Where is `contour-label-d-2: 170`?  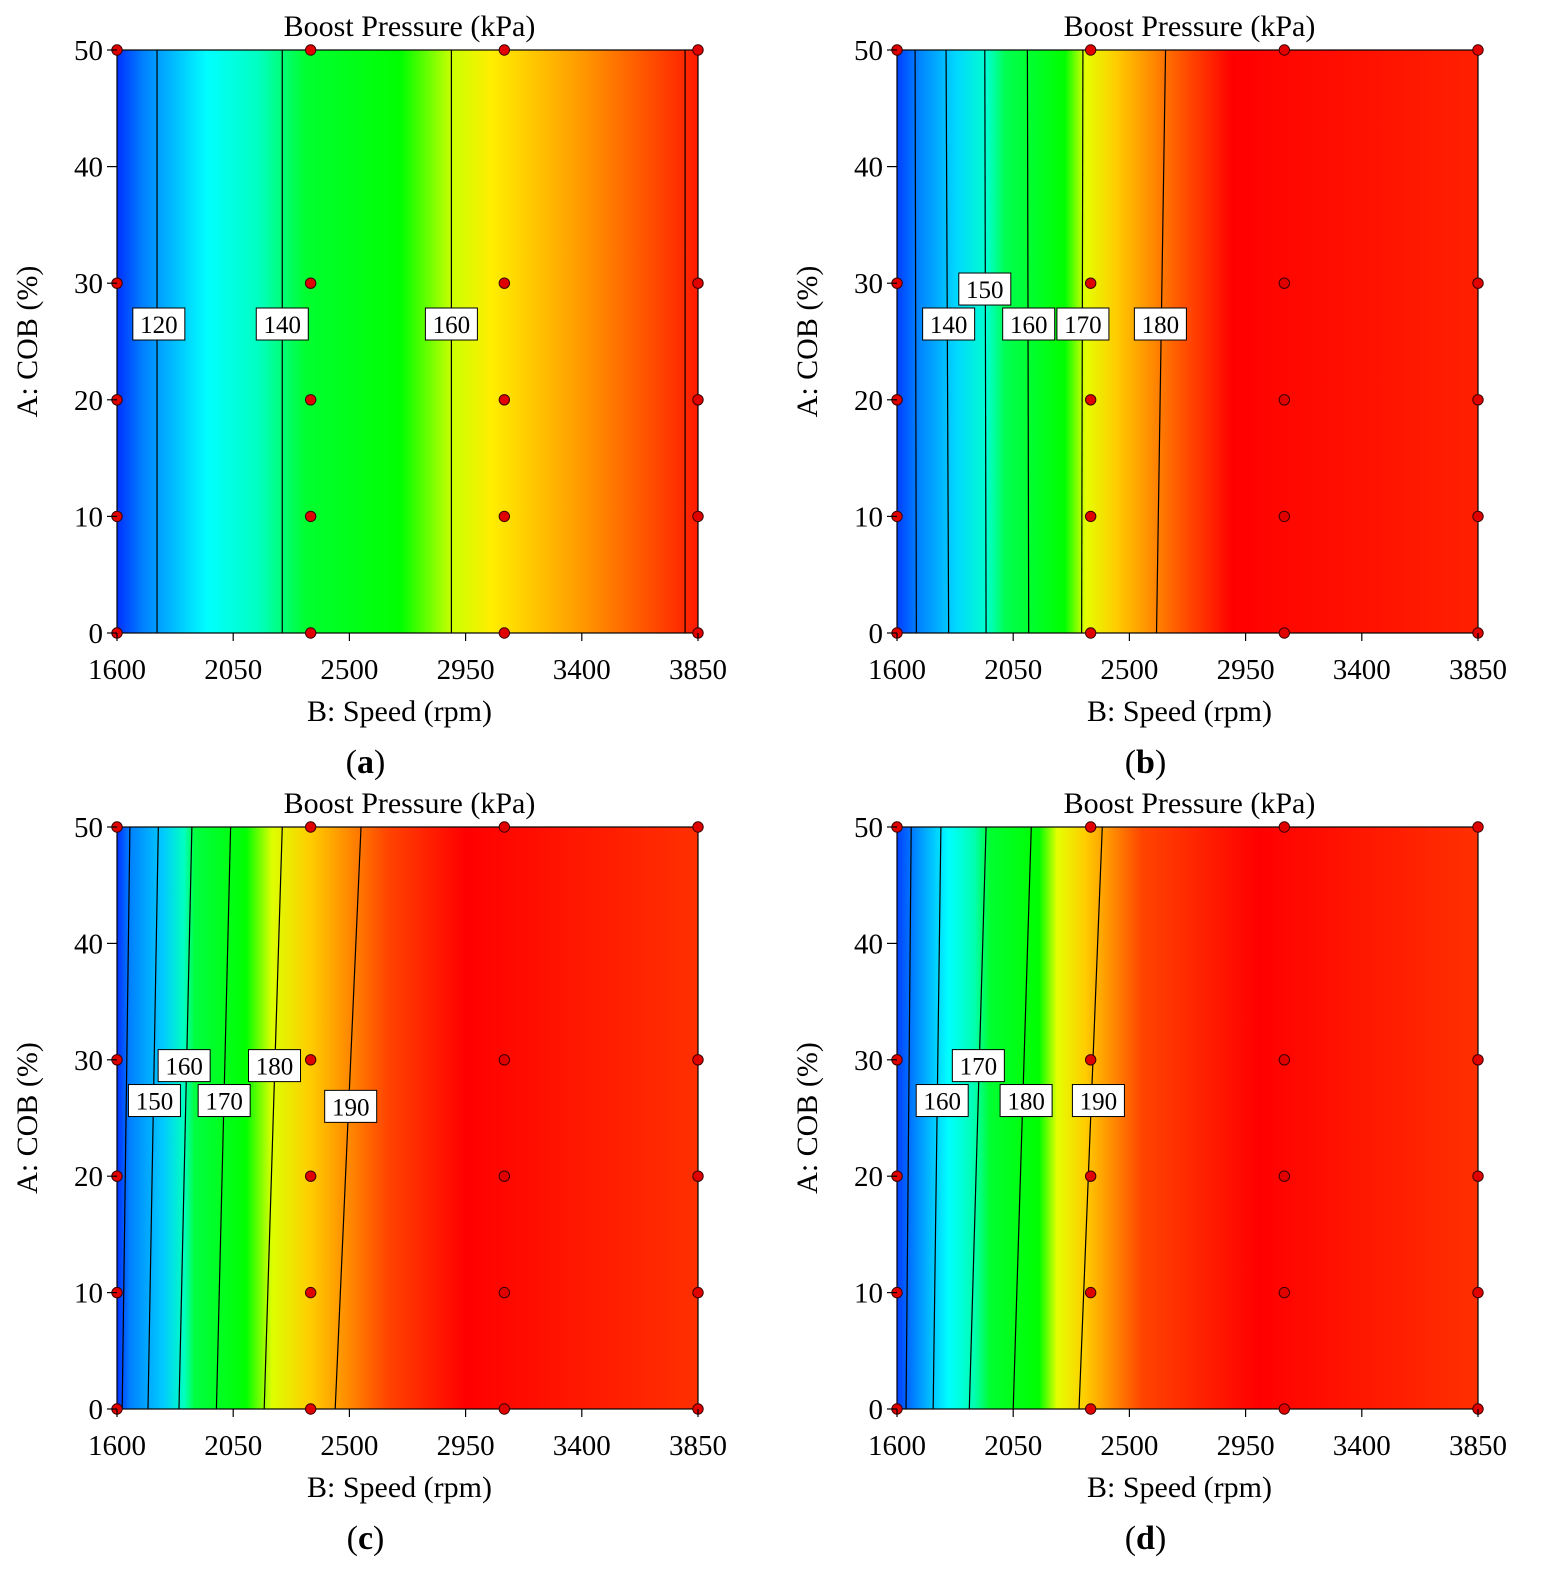 contour-label-d-2: 170 is located at coordinates (979, 1067).